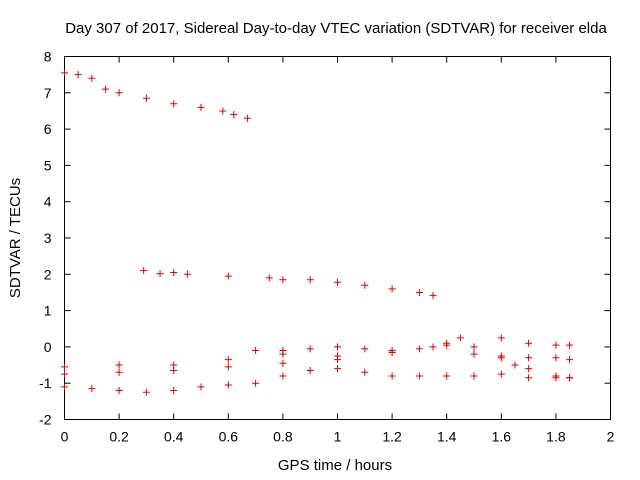 This screenshot has width=640, height=480. I want to click on y-tick-label: 0, so click(48, 347).